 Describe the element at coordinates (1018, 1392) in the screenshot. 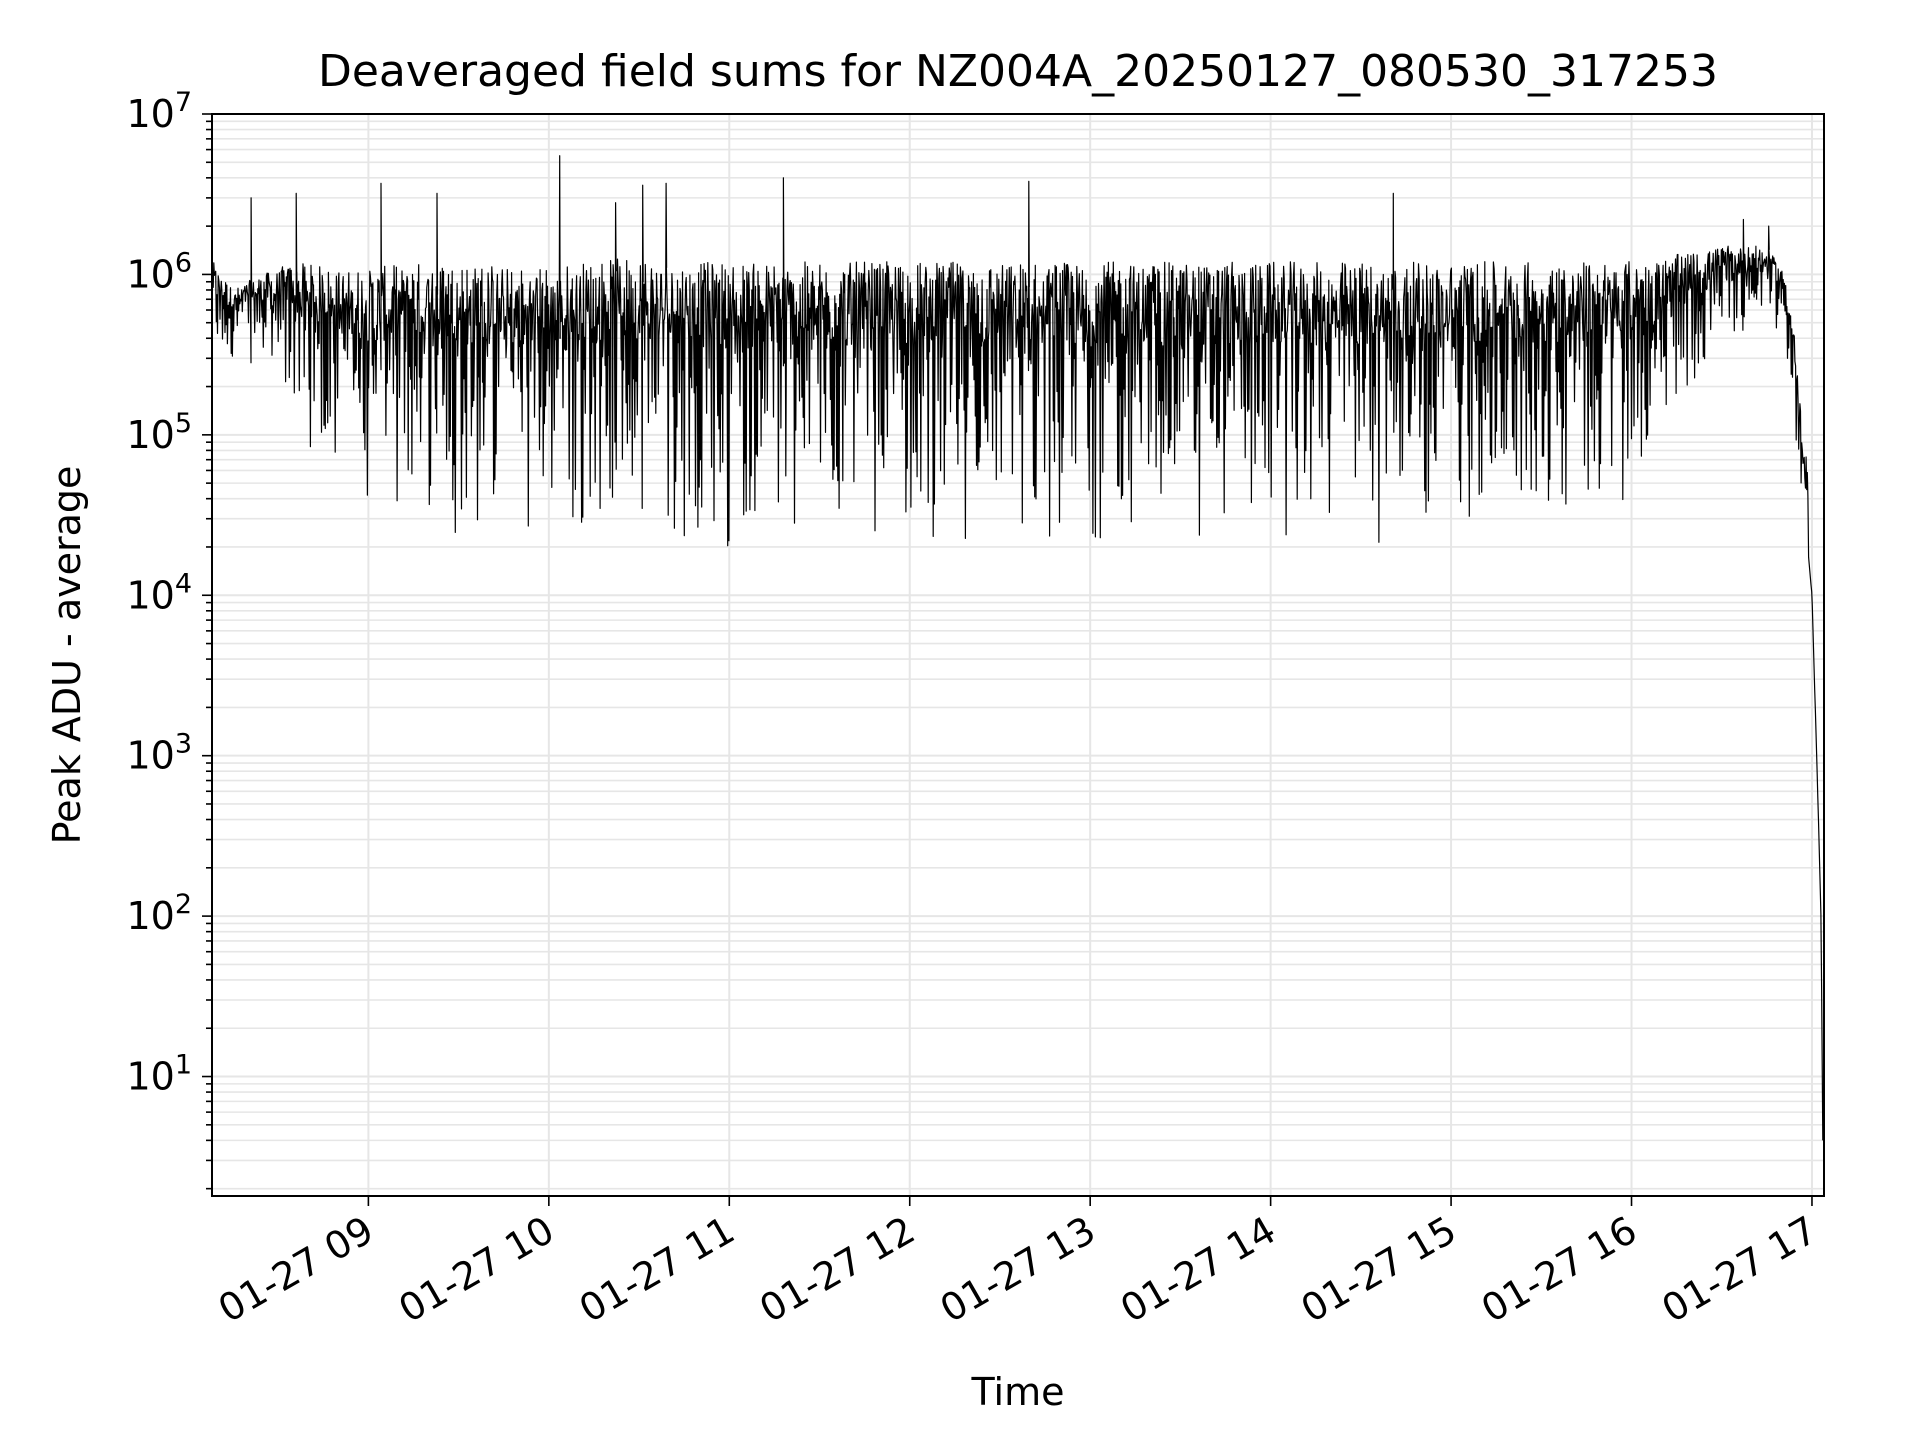

I see `x-axis-label: Time` at that location.